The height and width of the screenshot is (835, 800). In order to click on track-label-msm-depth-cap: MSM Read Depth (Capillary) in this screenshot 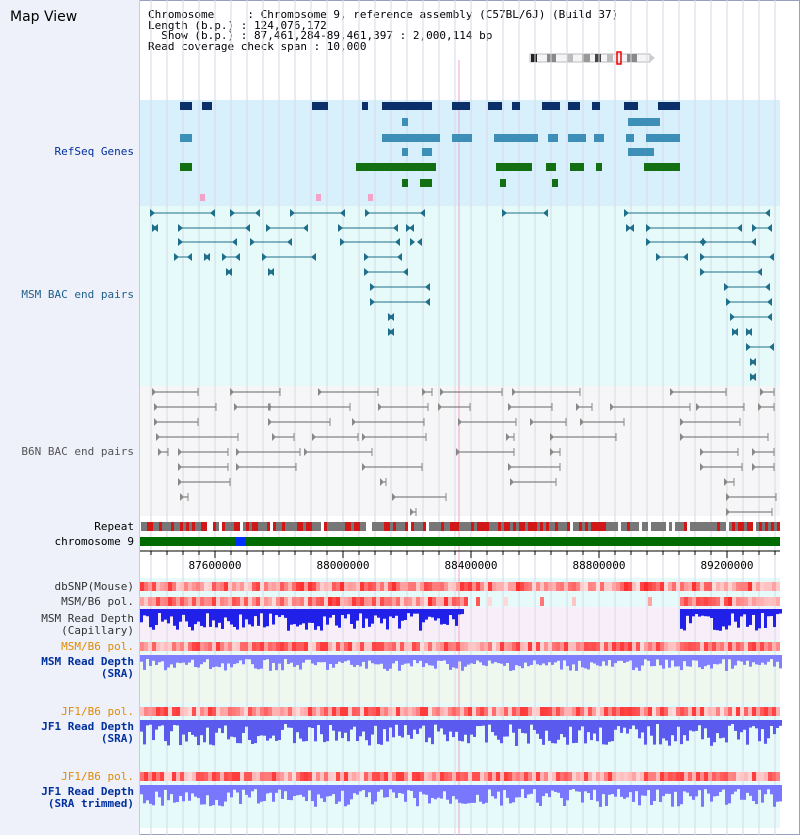, I will do `click(87, 625)`.